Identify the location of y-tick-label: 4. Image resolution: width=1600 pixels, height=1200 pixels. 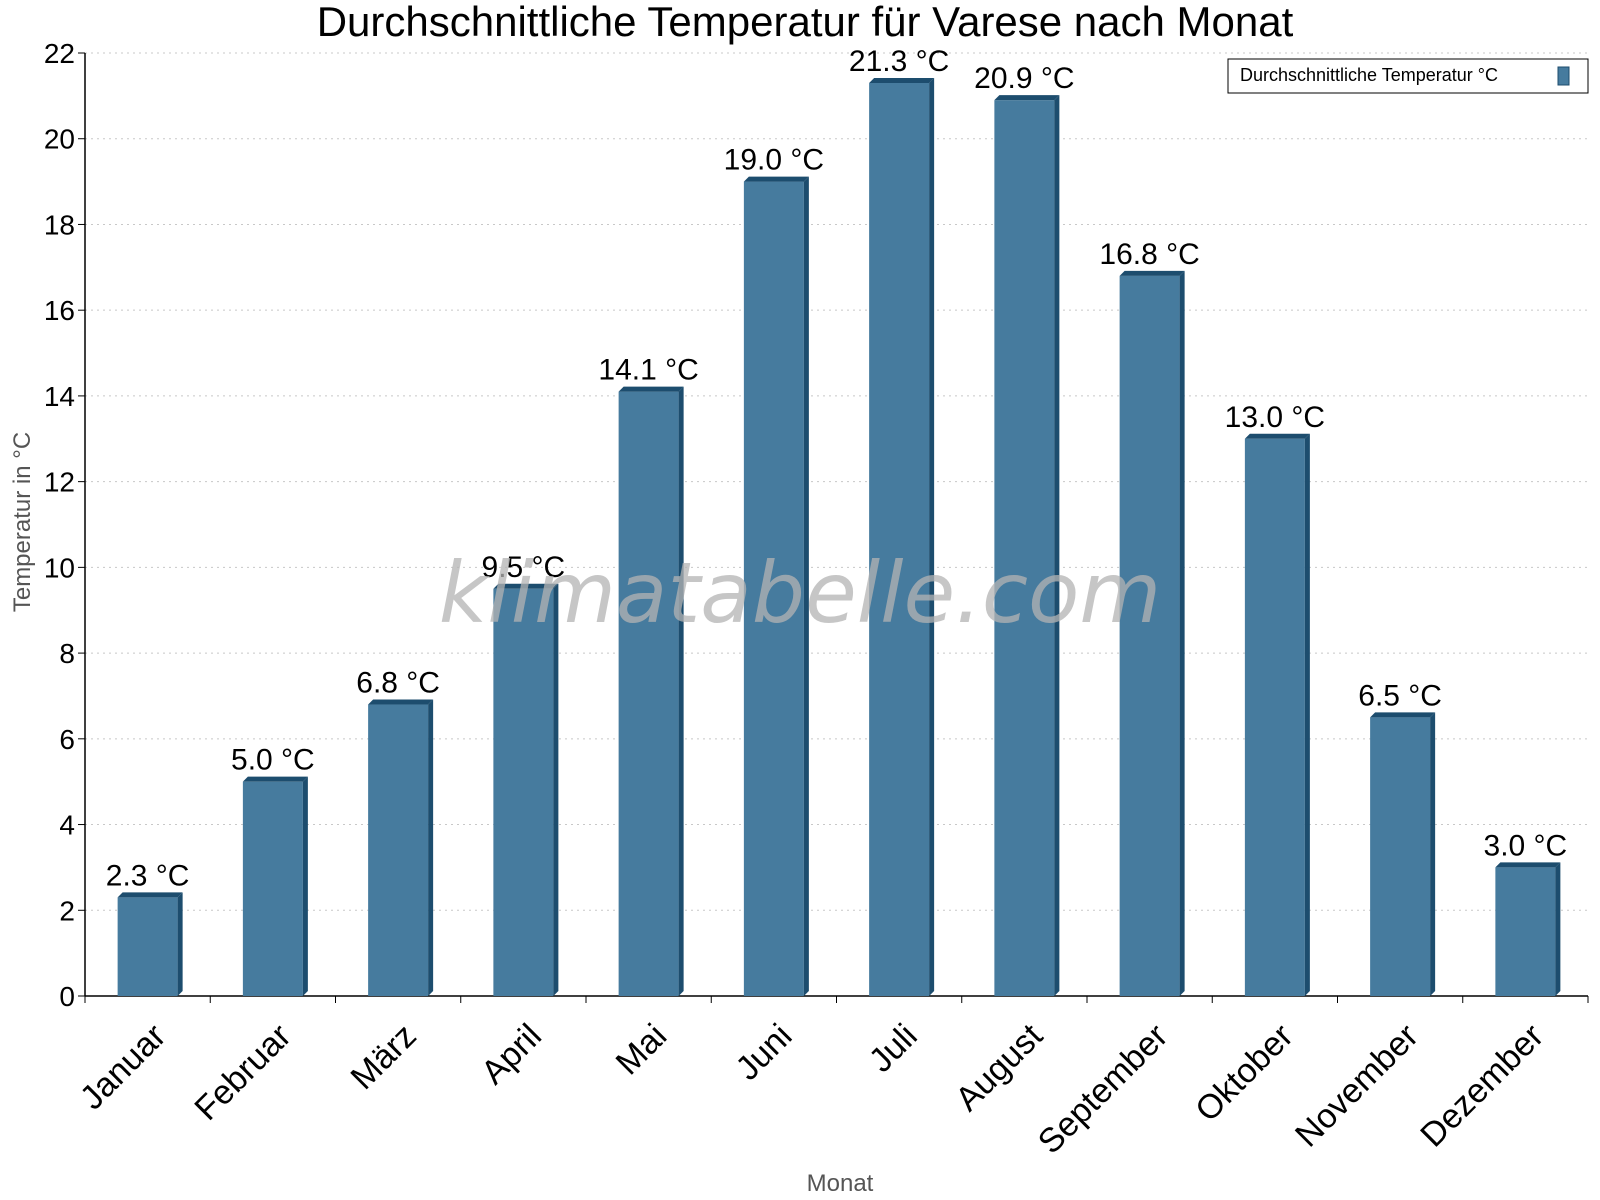
(67, 825).